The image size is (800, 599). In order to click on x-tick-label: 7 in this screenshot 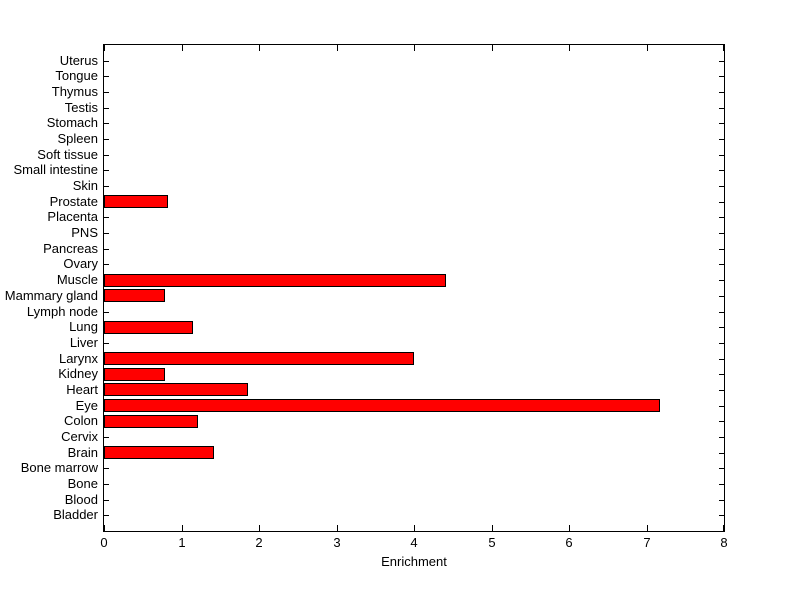, I will do `click(647, 542)`.